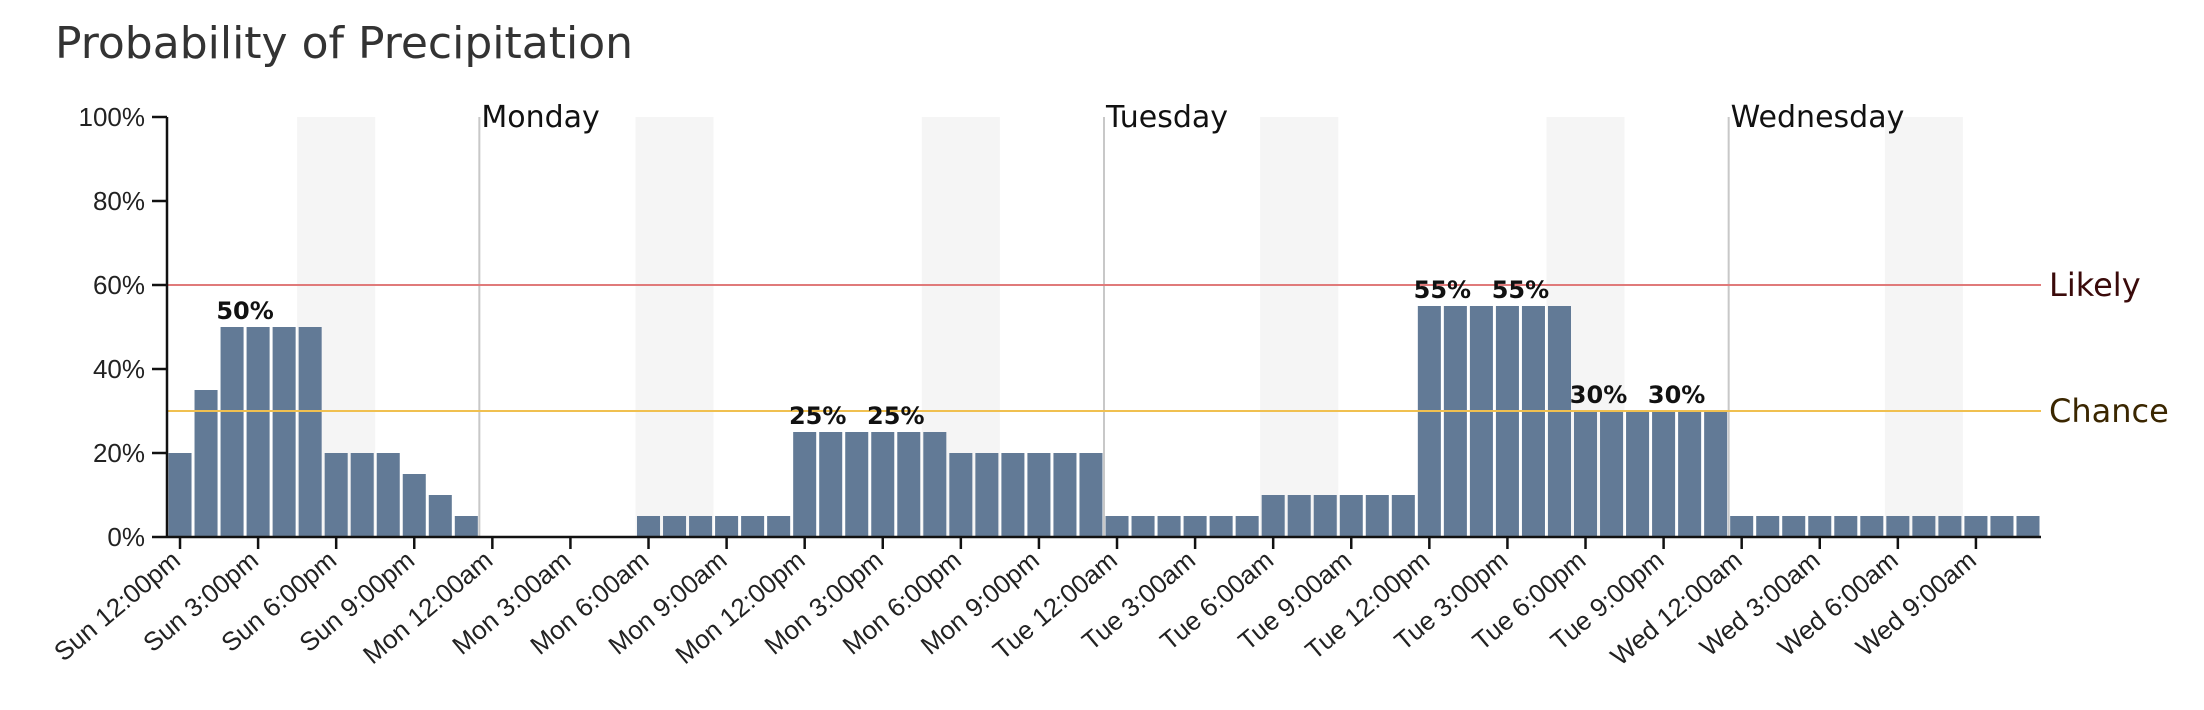 The height and width of the screenshot is (710, 2204). Describe the element at coordinates (244, 311) in the screenshot. I see `data-label: 50%` at that location.